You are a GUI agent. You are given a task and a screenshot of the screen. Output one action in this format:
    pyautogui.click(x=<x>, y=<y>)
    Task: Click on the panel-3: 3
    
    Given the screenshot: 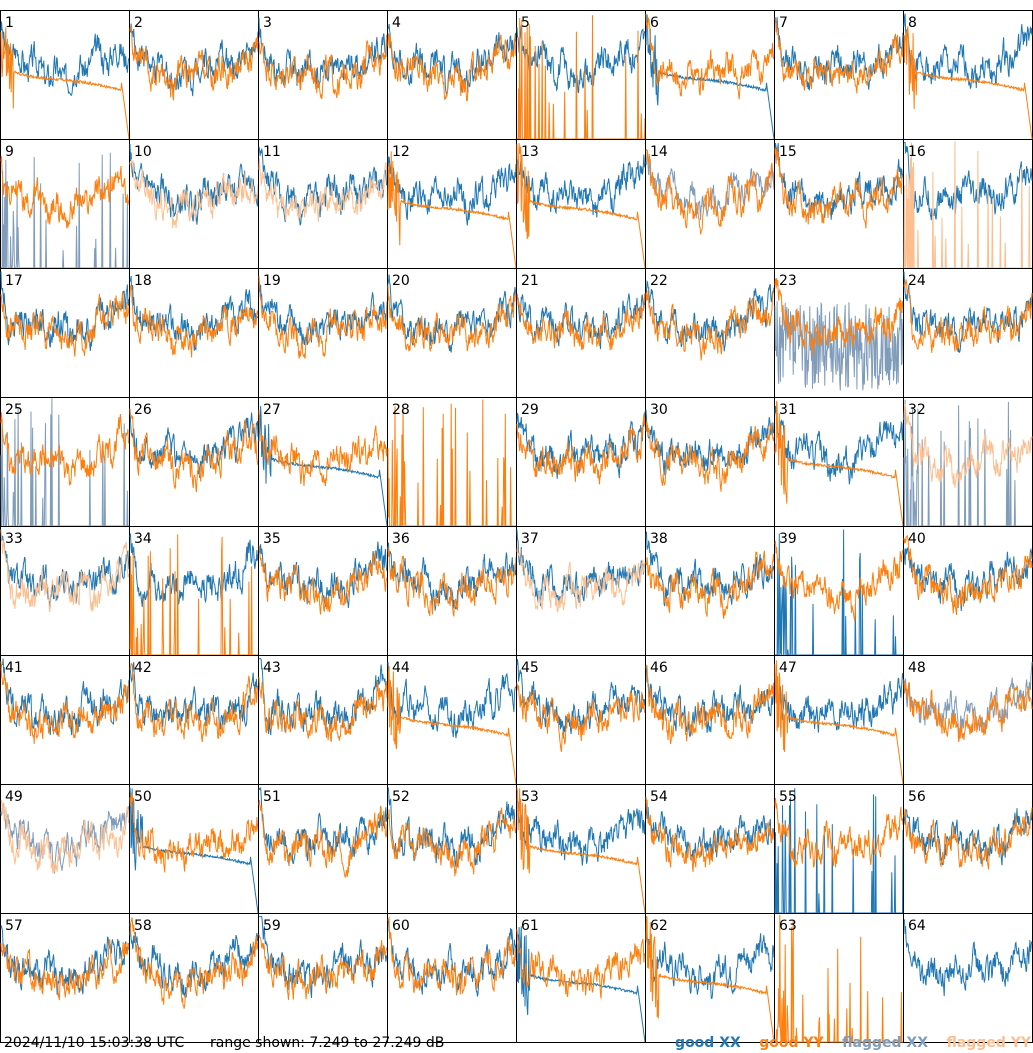 What is the action you would take?
    pyautogui.click(x=323, y=75)
    